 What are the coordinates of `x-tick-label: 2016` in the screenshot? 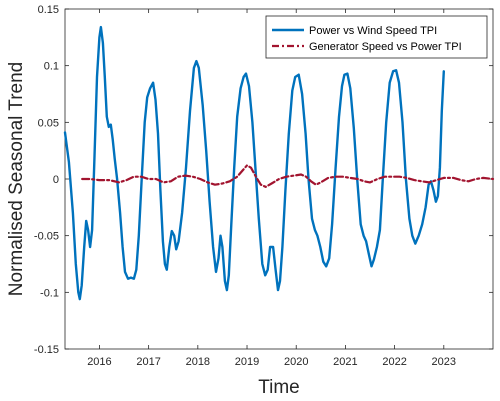 It's located at (99, 362).